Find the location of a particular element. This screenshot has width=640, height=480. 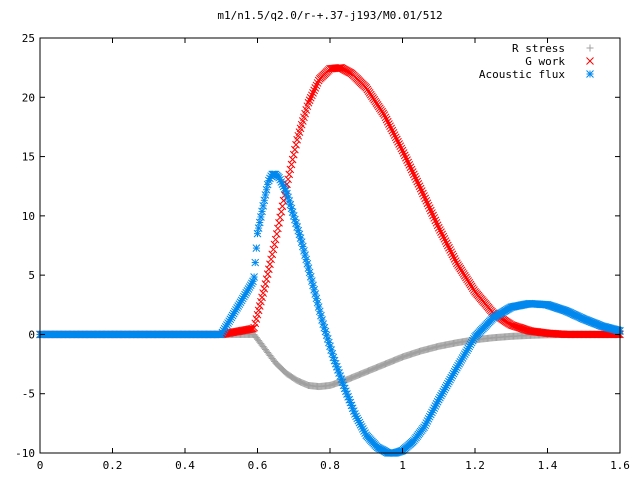

y-tick: 15 is located at coordinates (321, 157).